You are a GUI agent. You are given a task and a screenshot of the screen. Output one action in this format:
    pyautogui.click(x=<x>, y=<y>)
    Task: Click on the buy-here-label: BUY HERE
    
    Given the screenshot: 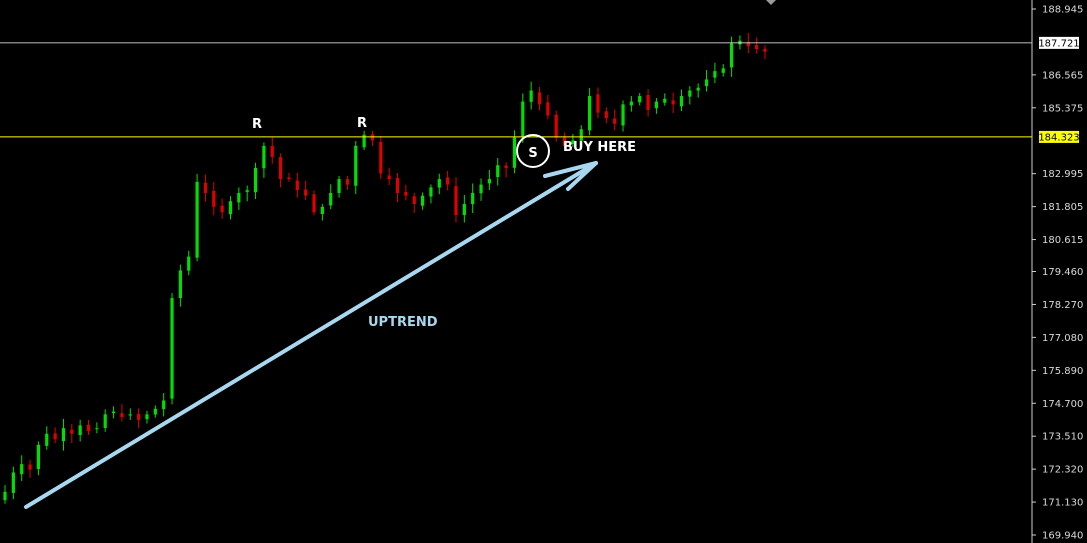 What is the action you would take?
    pyautogui.click(x=599, y=147)
    